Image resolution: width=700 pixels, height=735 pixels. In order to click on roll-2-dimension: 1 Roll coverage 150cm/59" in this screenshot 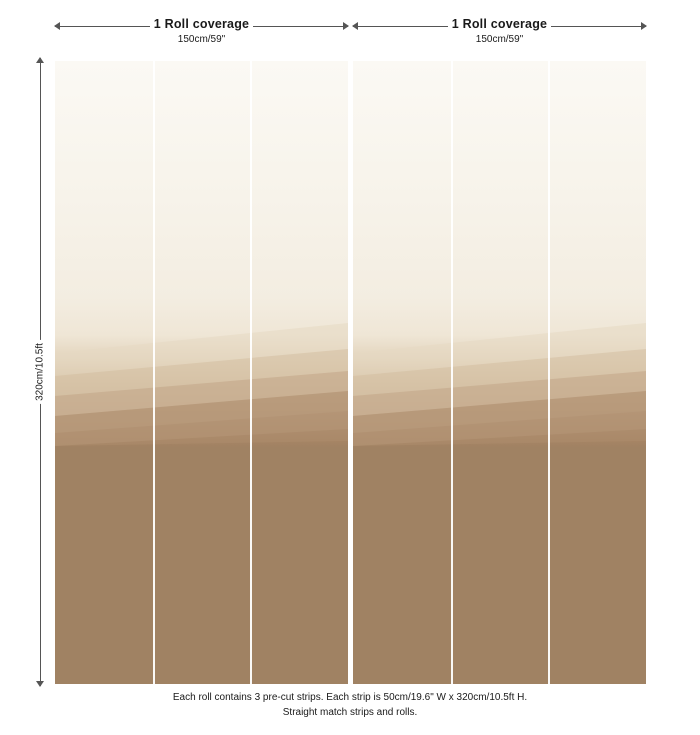, I will do `click(499, 22)`.